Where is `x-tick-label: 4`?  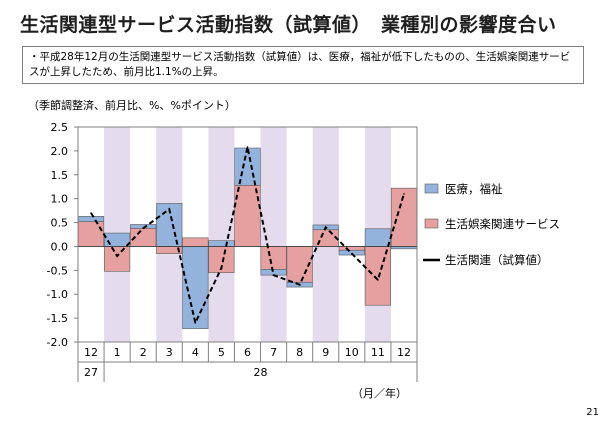 x-tick-label: 4 is located at coordinates (195, 352).